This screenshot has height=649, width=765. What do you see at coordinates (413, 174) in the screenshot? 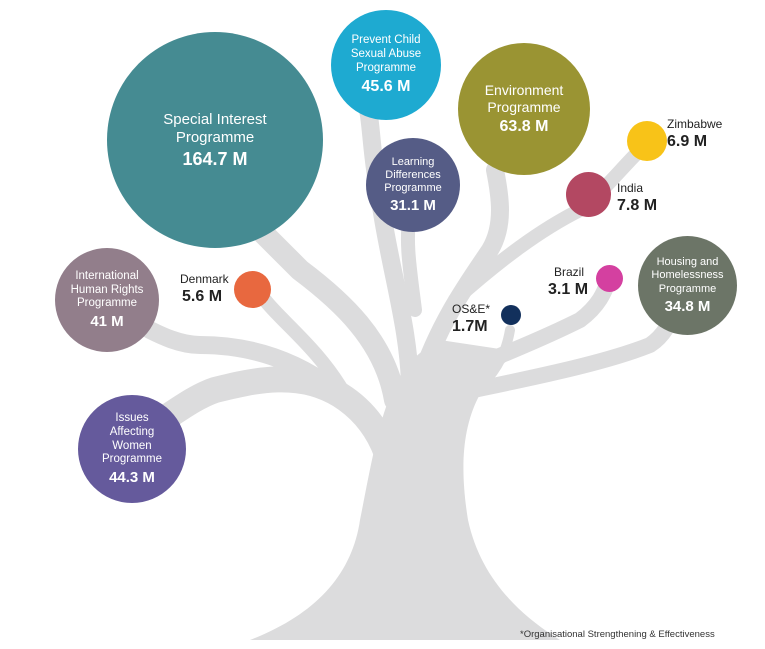
I see `learning-differences-label-2: Differences` at bounding box center [413, 174].